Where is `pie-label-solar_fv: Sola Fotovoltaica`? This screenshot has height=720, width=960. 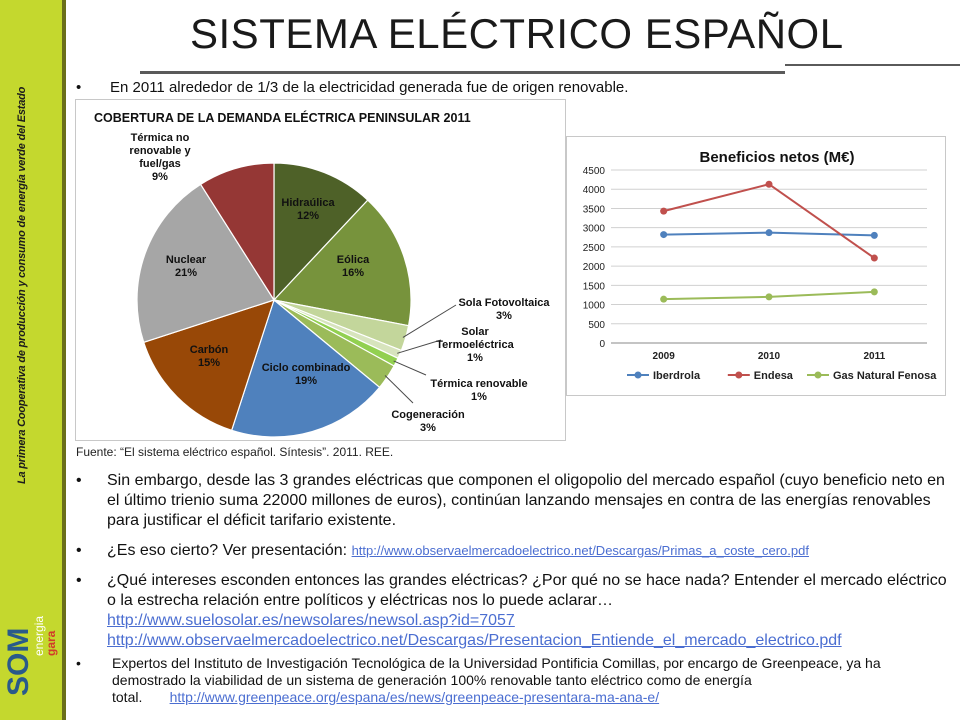
pie-label-solar_fv: Sola Fotovoltaica is located at coordinates (504, 303).